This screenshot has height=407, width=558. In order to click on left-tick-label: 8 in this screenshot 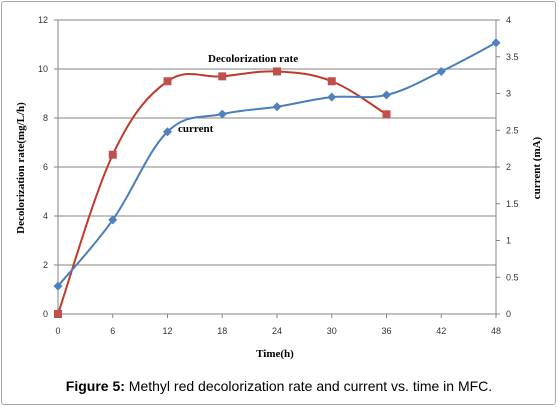, I will do `click(45, 118)`.